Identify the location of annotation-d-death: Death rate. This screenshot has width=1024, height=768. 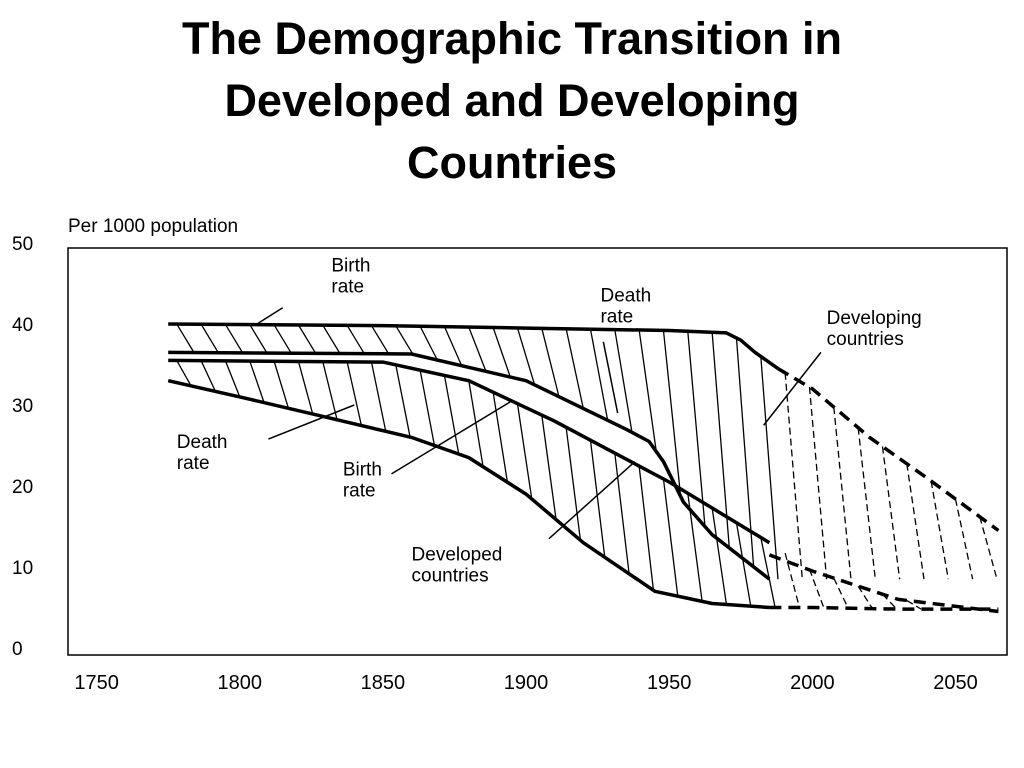
(202, 453).